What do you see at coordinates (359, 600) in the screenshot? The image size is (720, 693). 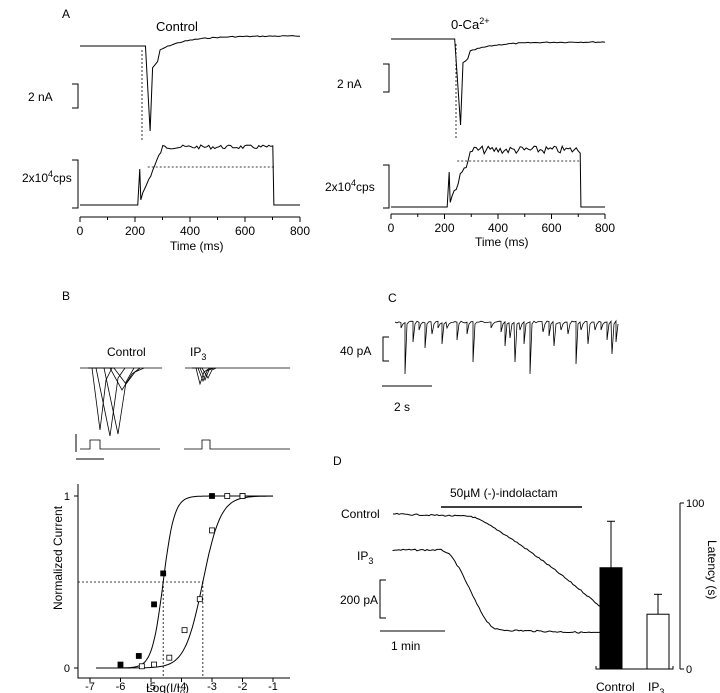 I see `d-current-scale: 200 pA` at bounding box center [359, 600].